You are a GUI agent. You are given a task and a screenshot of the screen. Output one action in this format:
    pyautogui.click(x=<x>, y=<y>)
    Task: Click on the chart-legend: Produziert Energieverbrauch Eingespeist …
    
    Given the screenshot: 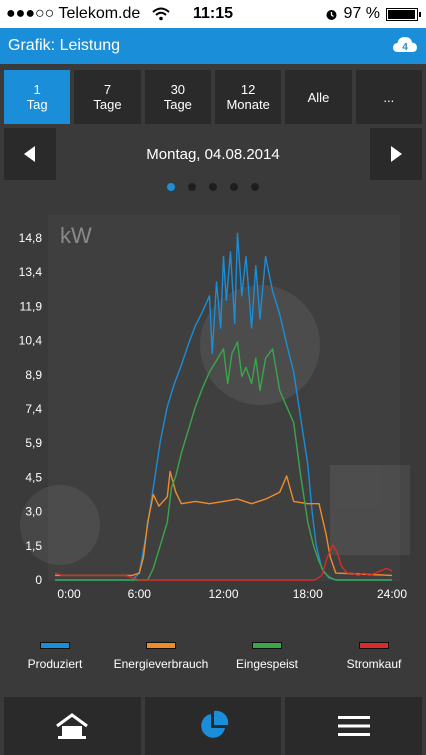 What is the action you would take?
    pyautogui.click(x=213, y=660)
    